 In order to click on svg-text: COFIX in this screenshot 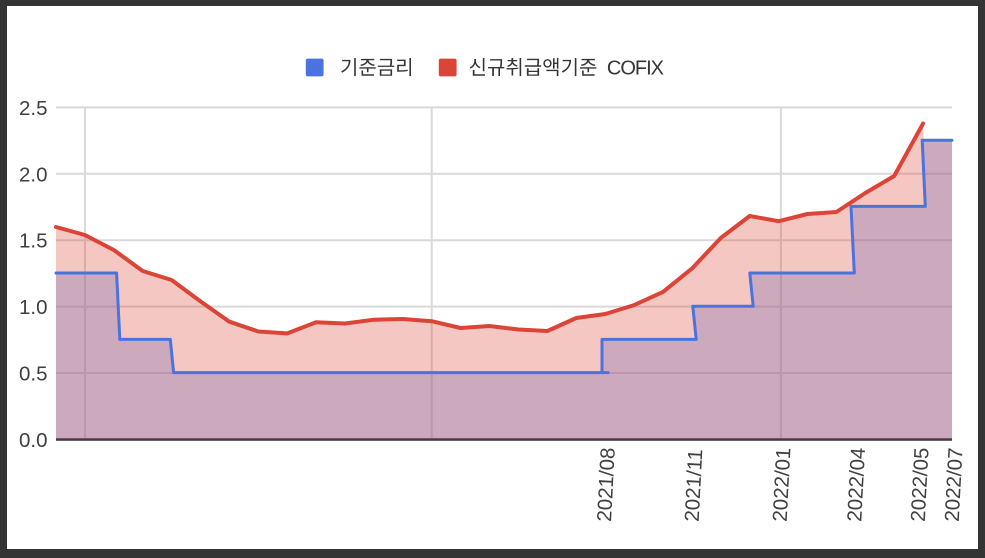, I will do `click(635, 69)`.